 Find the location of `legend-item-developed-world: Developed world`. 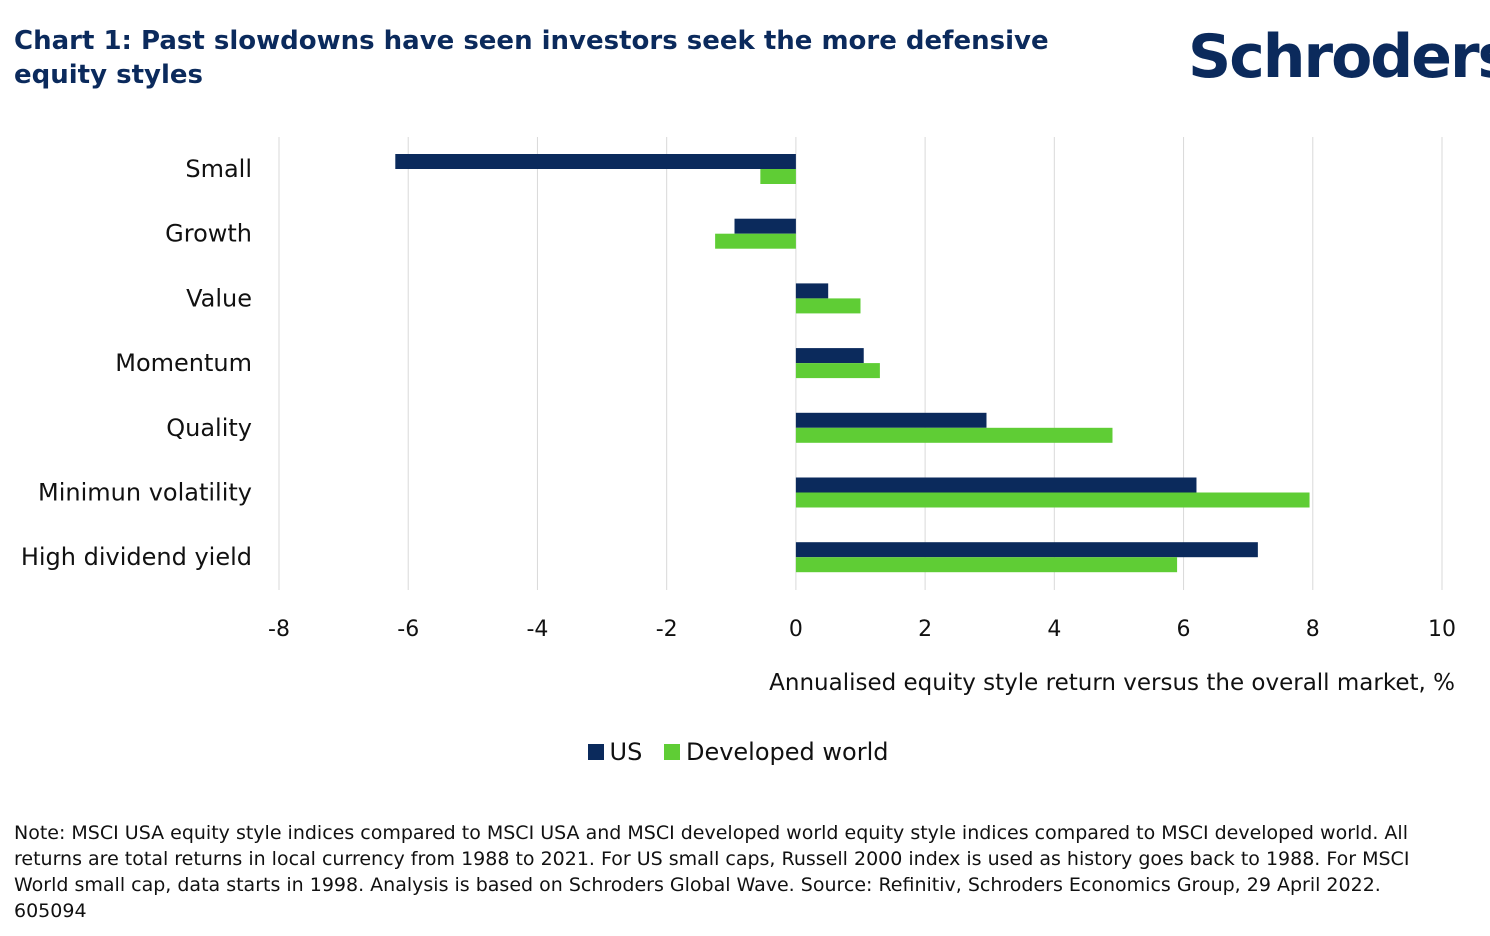

legend-item-developed-world: Developed world is located at coordinates (776, 752).